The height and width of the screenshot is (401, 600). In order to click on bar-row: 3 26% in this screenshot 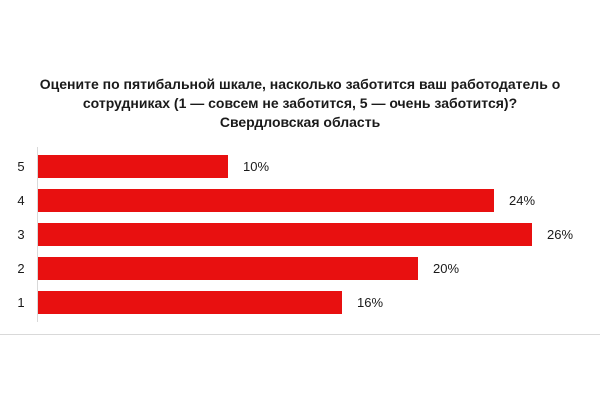, I will do `click(300, 234)`.